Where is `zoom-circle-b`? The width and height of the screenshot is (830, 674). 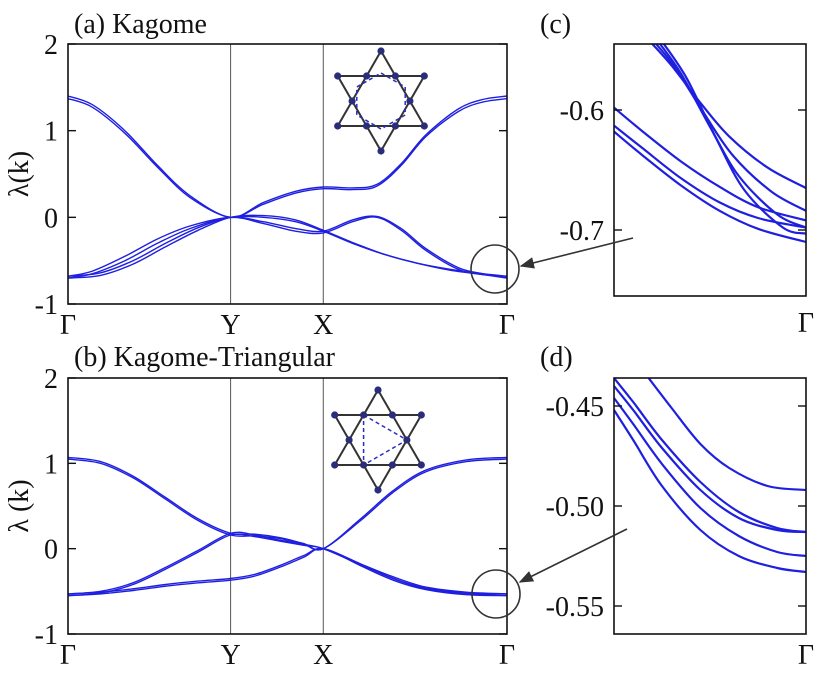 zoom-circle-b is located at coordinates (496, 594).